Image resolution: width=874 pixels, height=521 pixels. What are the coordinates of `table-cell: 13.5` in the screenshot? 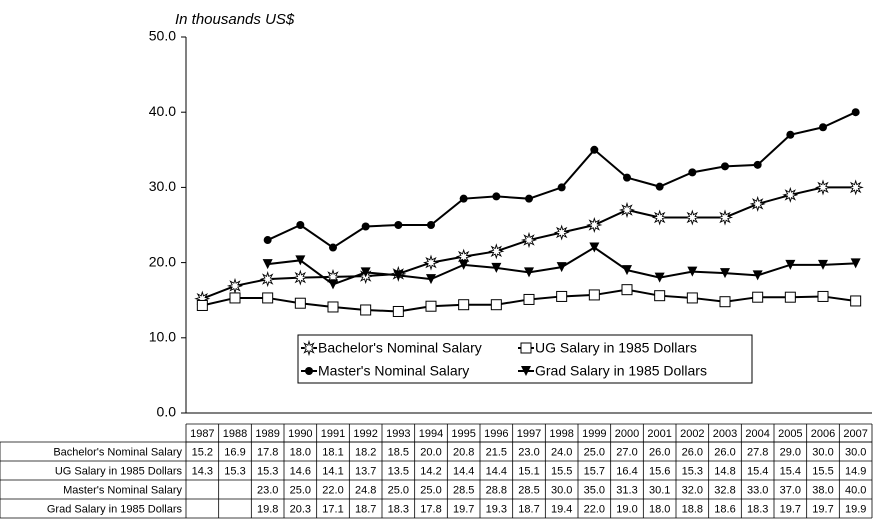 It's located at (398, 471).